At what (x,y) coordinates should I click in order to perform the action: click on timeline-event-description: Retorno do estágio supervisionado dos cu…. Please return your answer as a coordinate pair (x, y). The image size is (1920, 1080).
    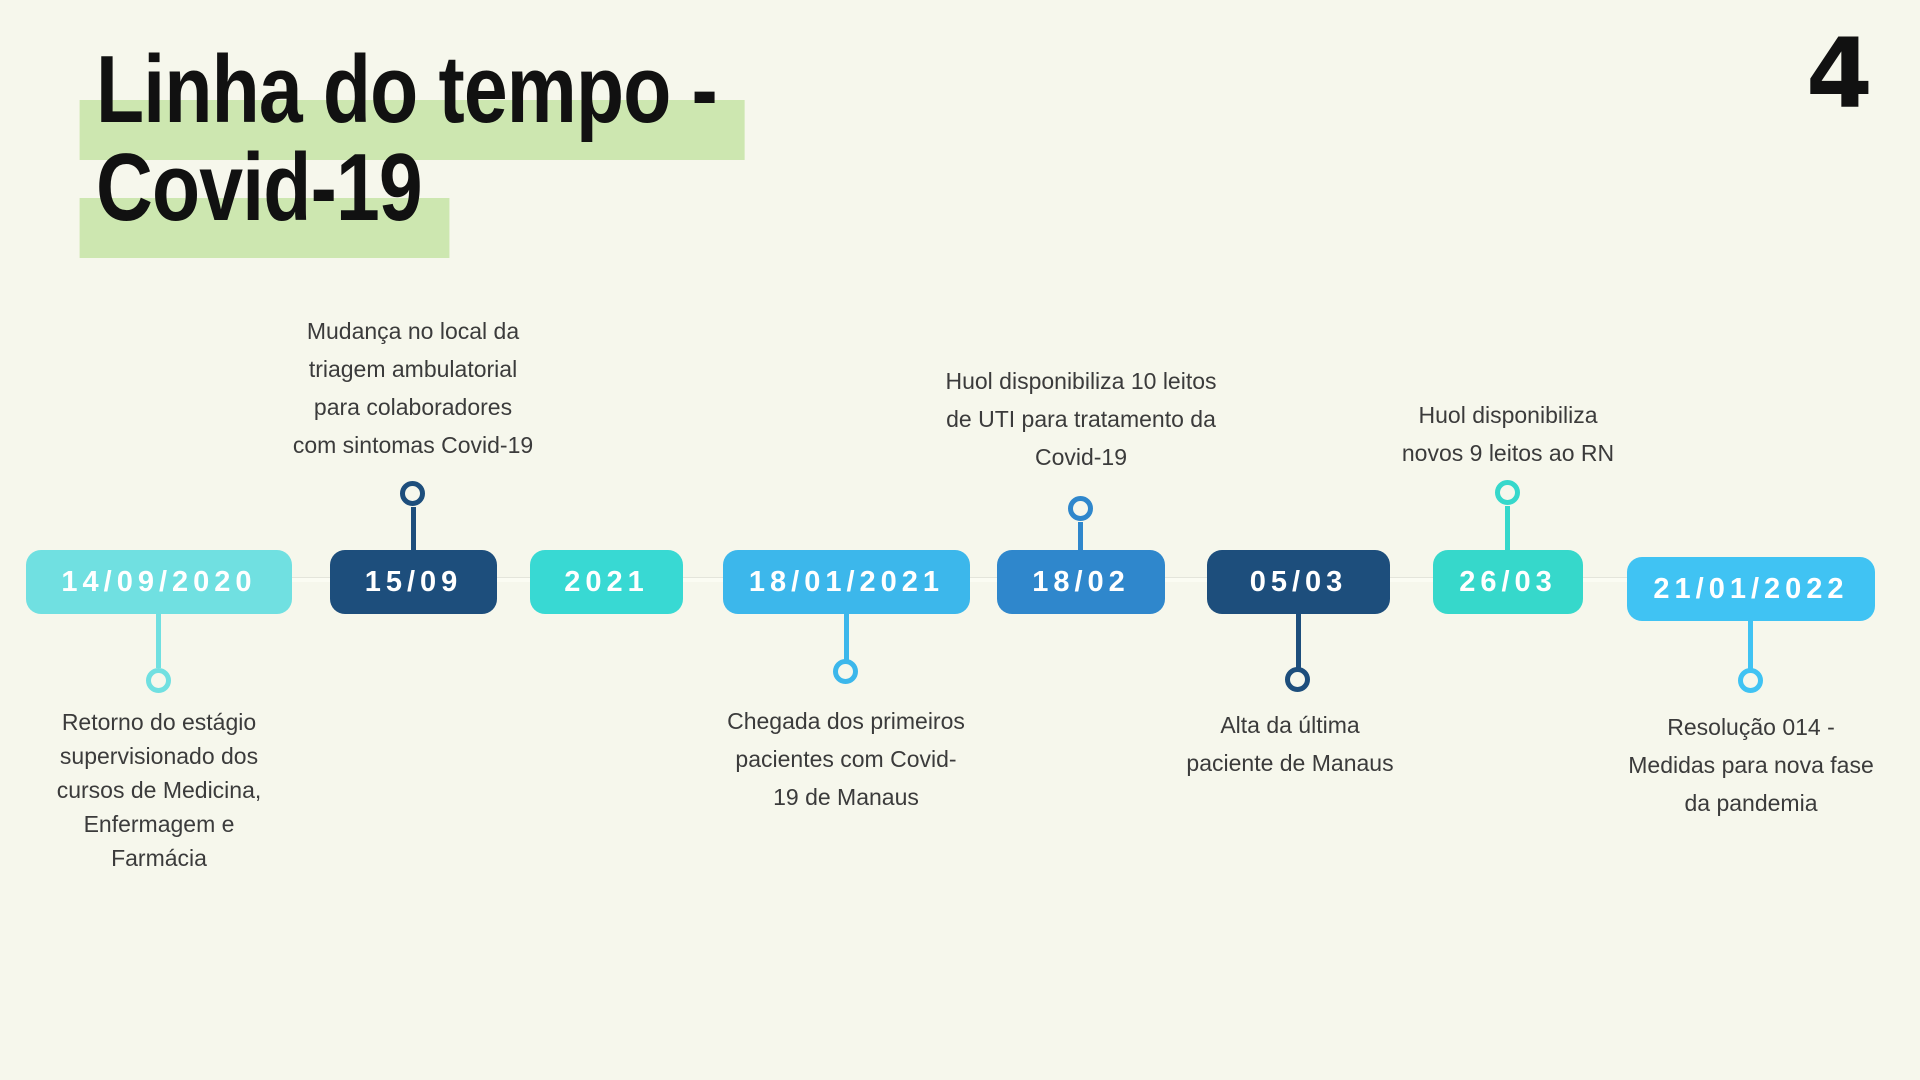
    Looking at the image, I should click on (159, 790).